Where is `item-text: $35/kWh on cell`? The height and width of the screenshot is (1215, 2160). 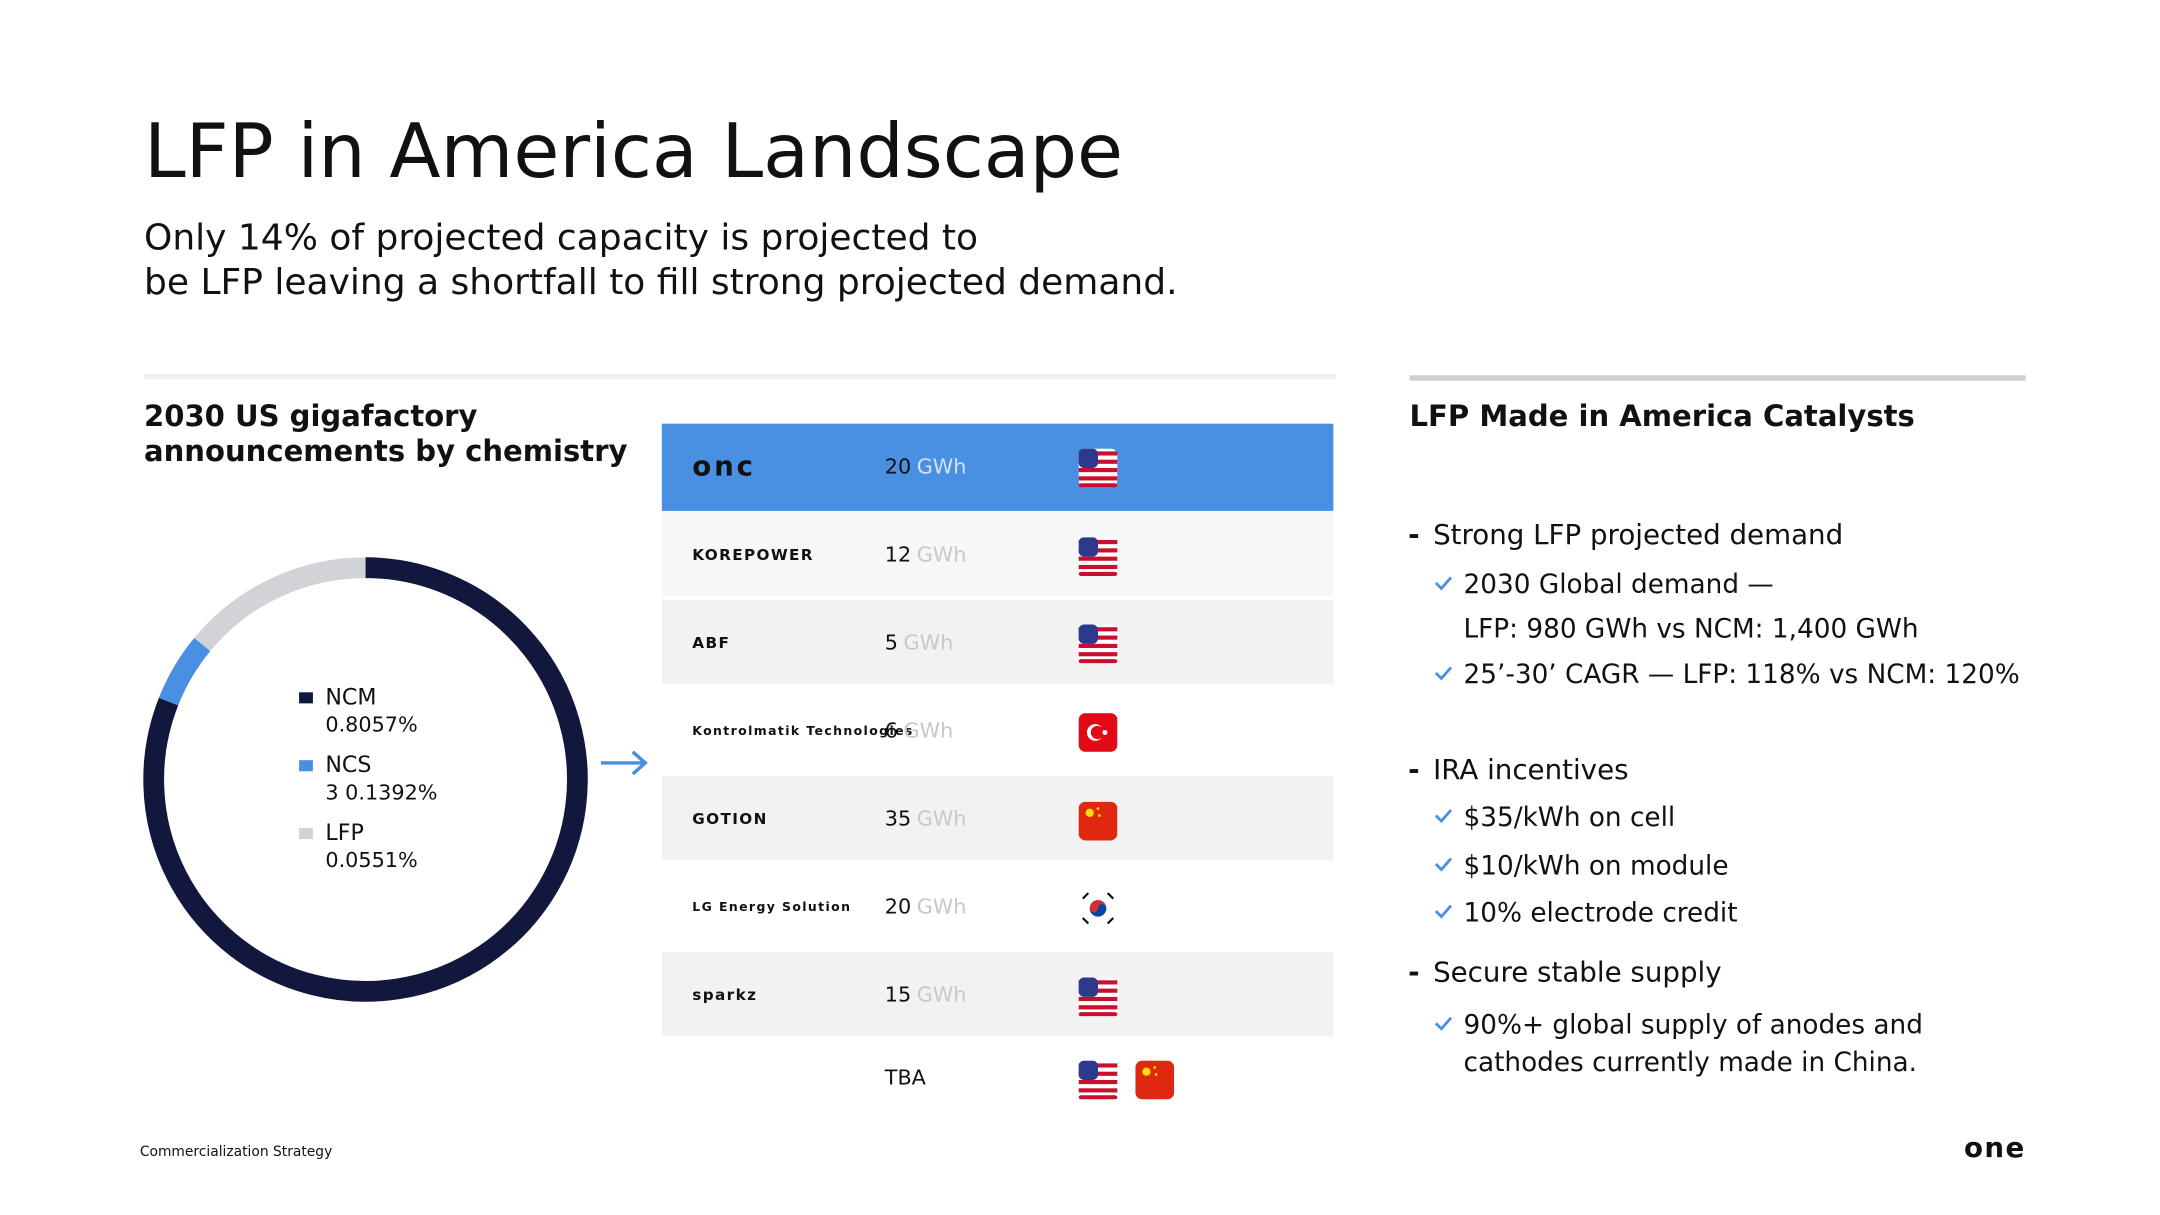
item-text: $35/kWh on cell is located at coordinates (1570, 818).